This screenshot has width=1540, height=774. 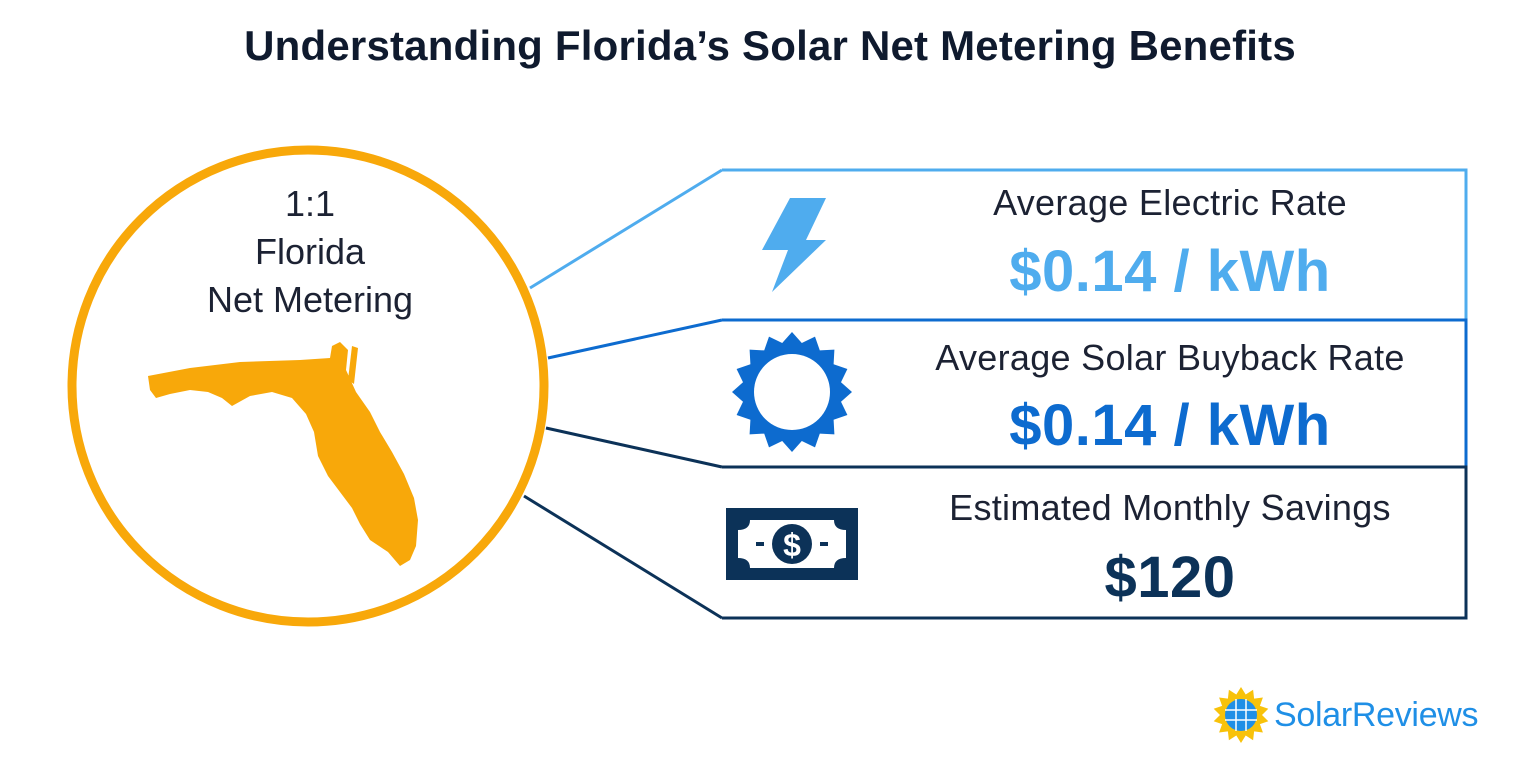 What do you see at coordinates (1170, 202) in the screenshot?
I see `electric-rate-label: Average Electric Rate` at bounding box center [1170, 202].